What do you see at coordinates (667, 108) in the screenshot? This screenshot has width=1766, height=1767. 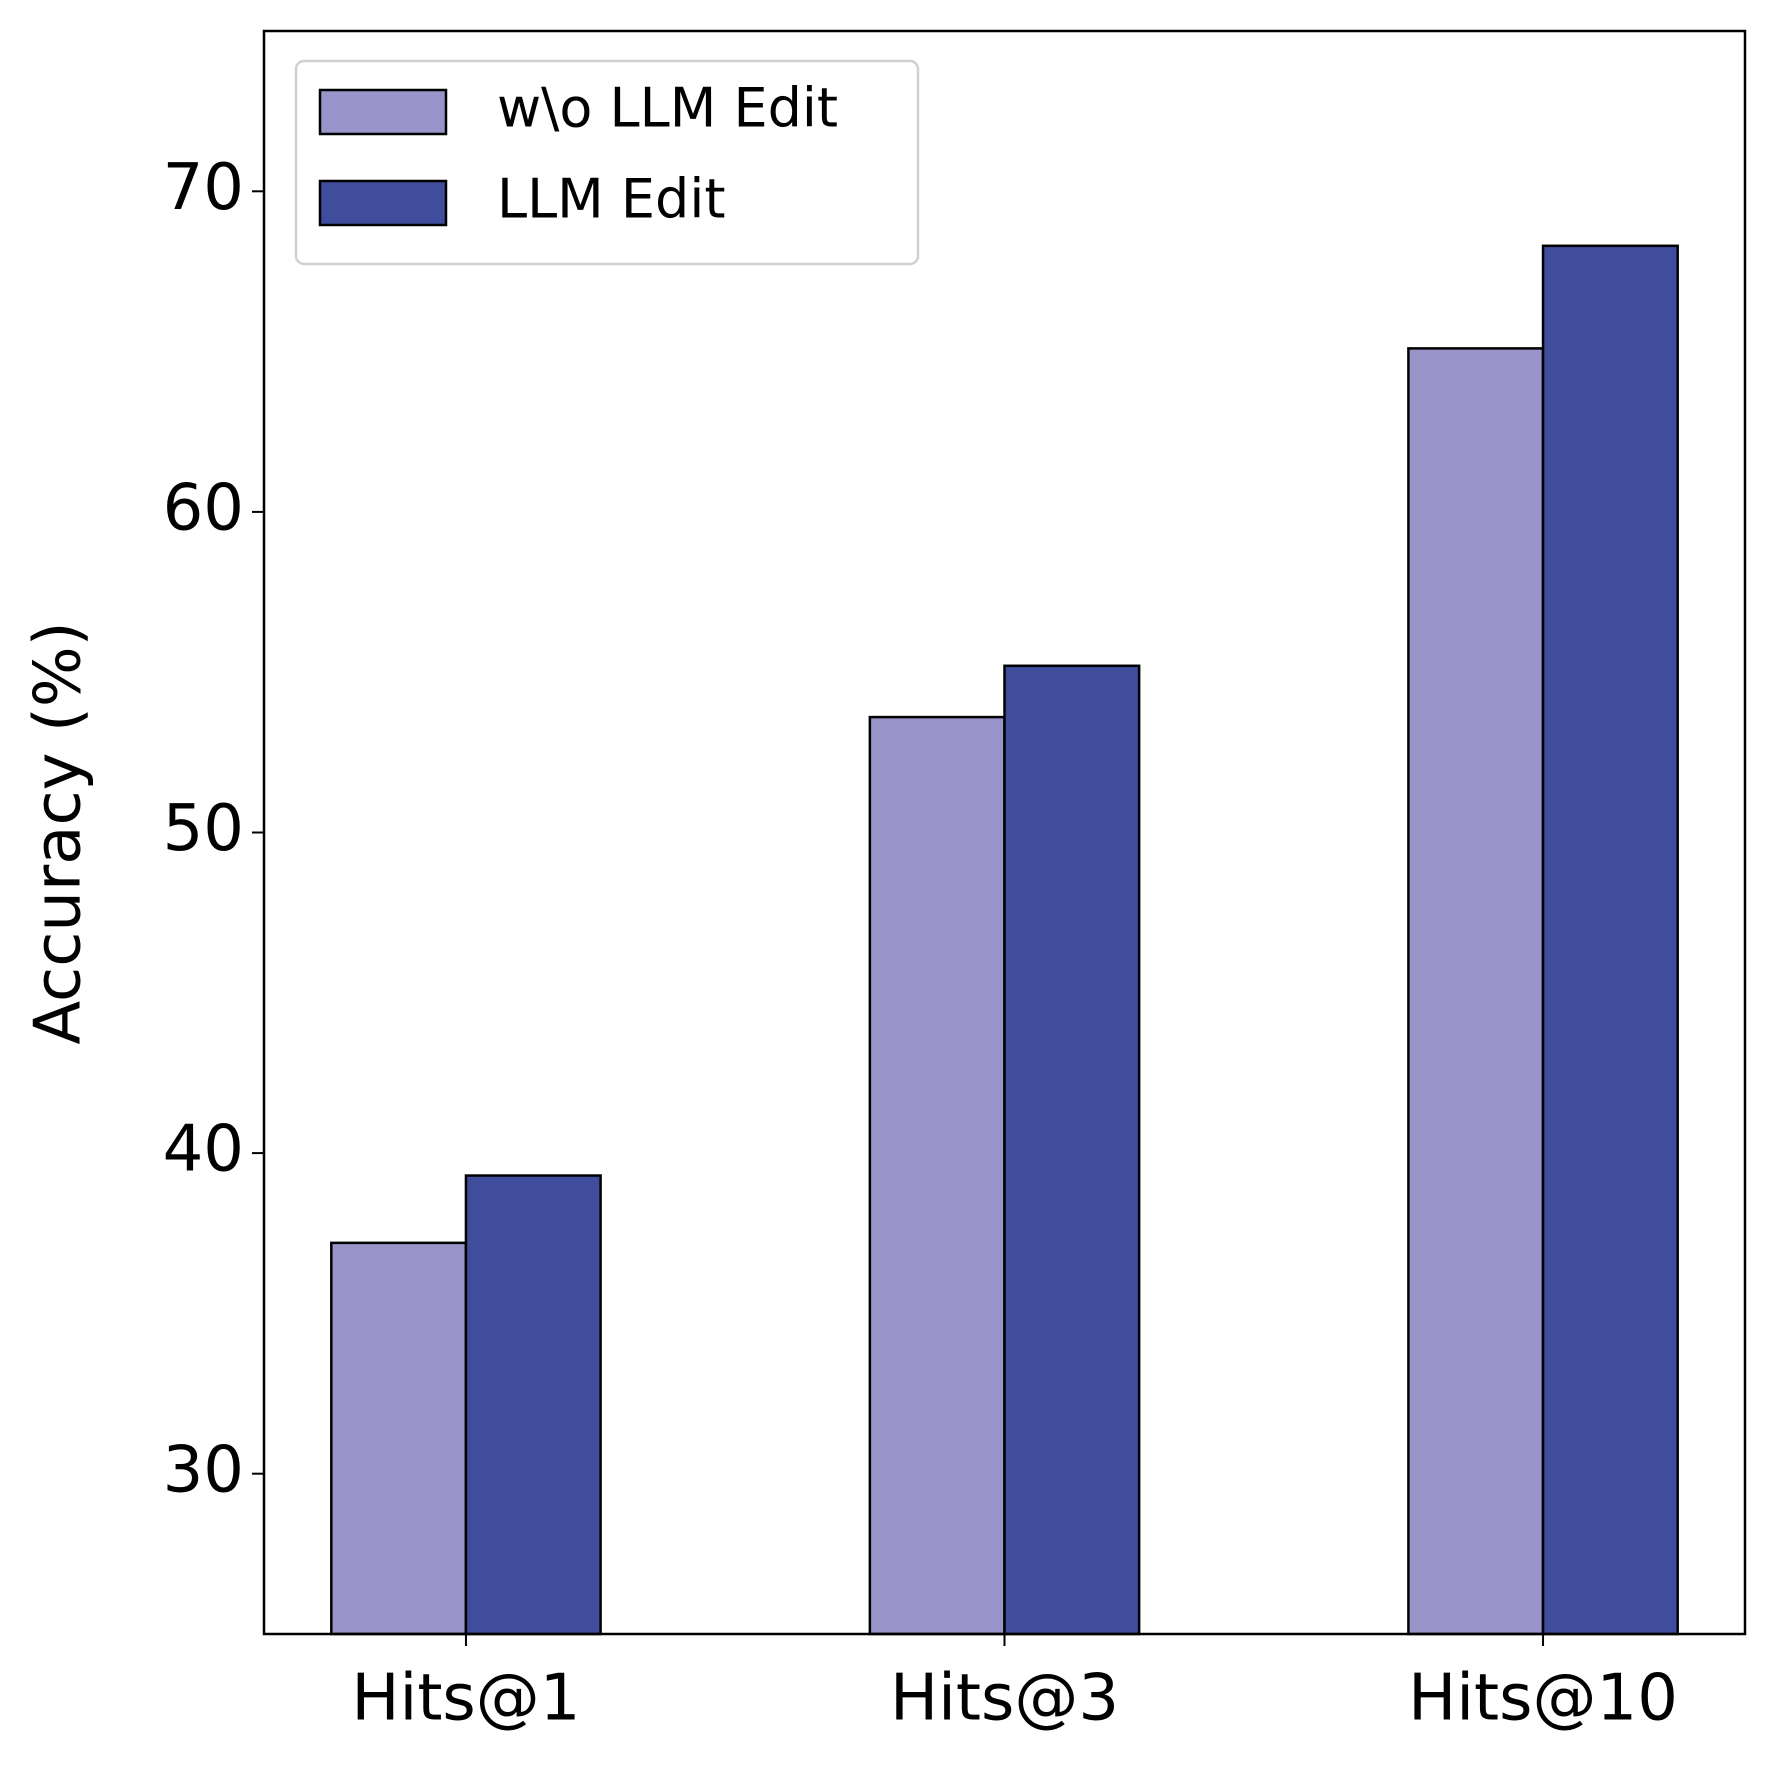 I see `legend-label: w\o LLM Edit` at bounding box center [667, 108].